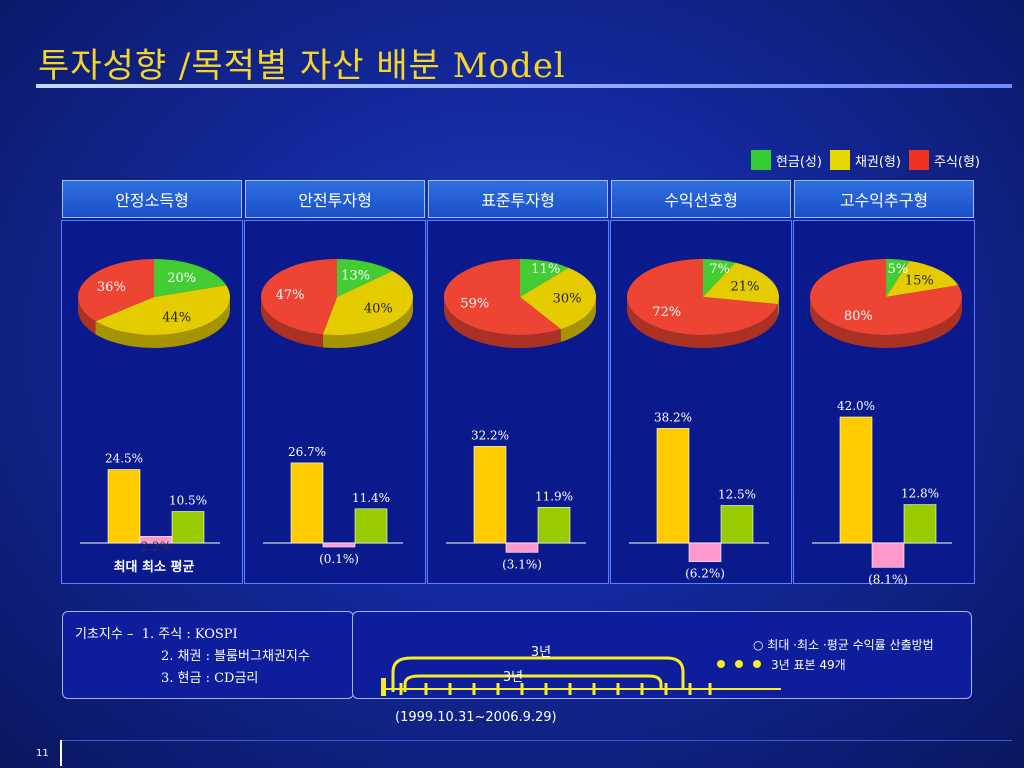 The image size is (1024, 768). Describe the element at coordinates (378, 308) in the screenshot. I see `pie-label-bond: 40%` at that location.